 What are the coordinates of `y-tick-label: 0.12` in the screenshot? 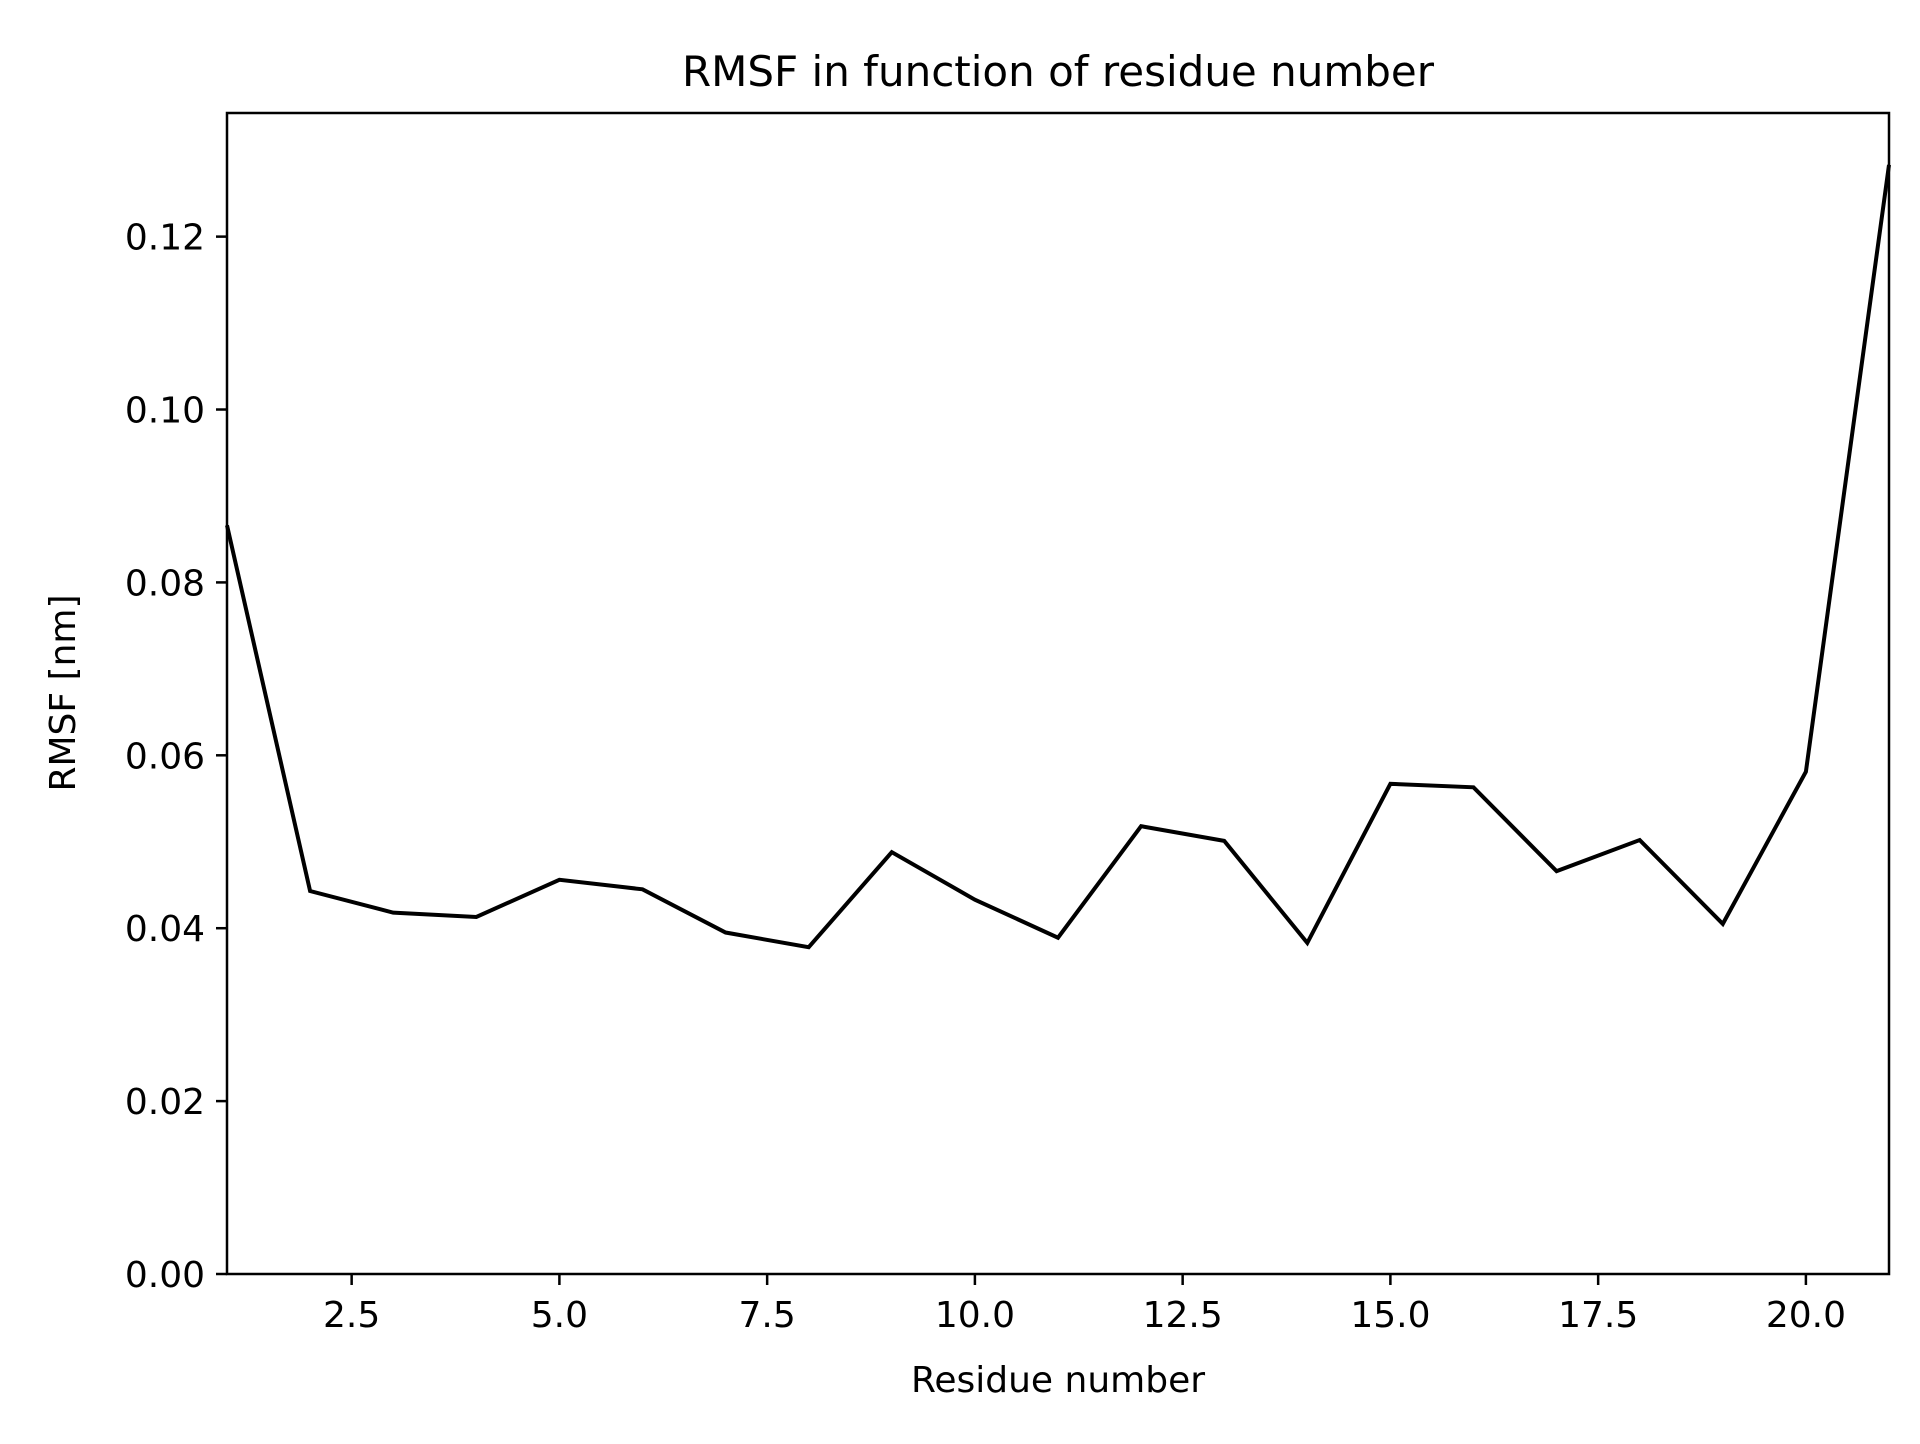 It's located at (165, 238).